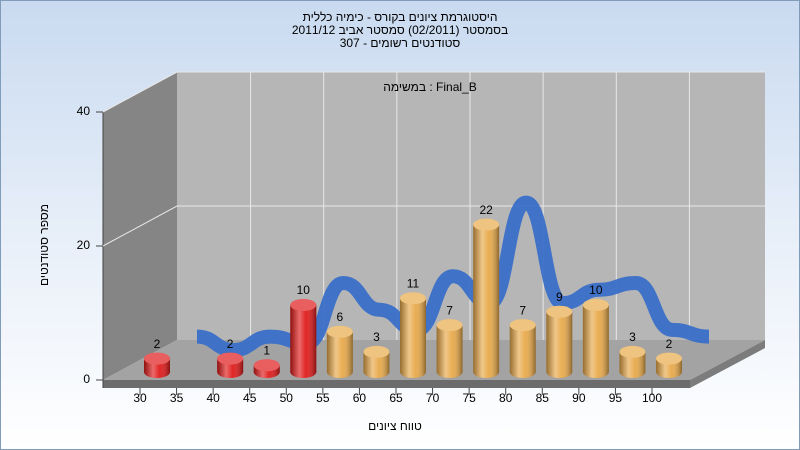 This screenshot has height=450, width=800. I want to click on value-label: 11, so click(413, 283).